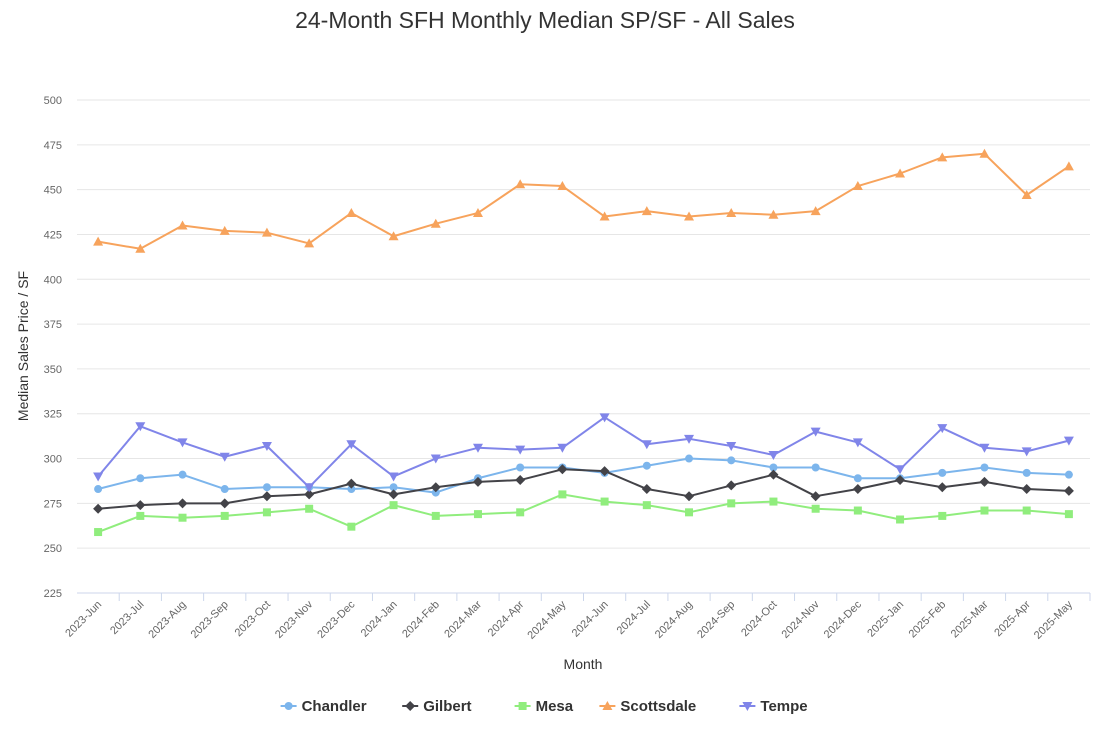  What do you see at coordinates (53, 594) in the screenshot?
I see `y-tick-label: 225` at bounding box center [53, 594].